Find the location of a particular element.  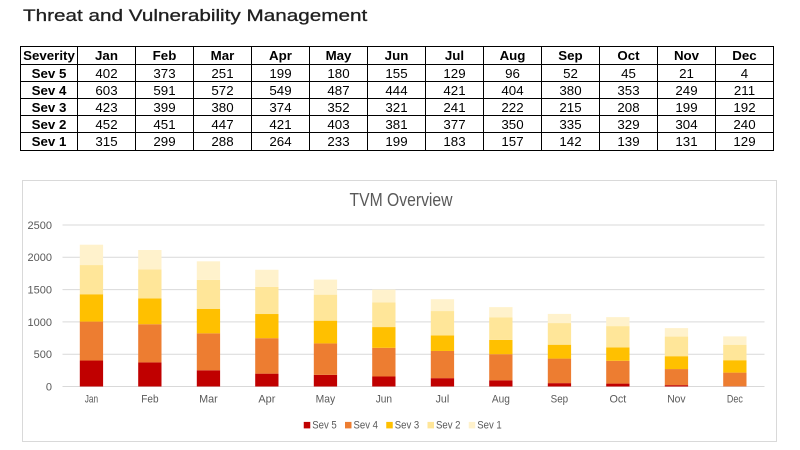

svg-text: TVM Overview is located at coordinates (402, 200).